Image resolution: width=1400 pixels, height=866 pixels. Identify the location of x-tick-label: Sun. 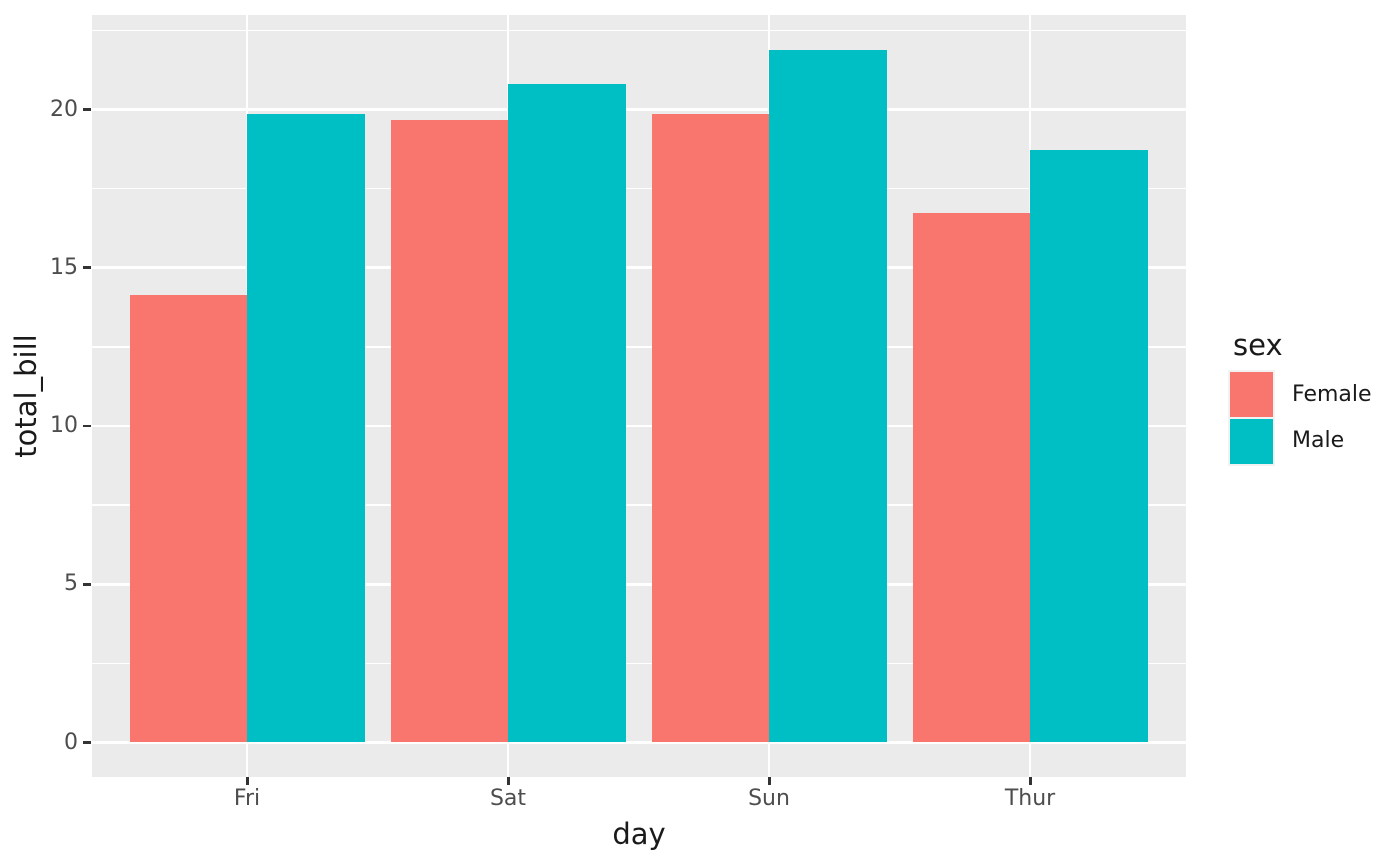
(769, 798).